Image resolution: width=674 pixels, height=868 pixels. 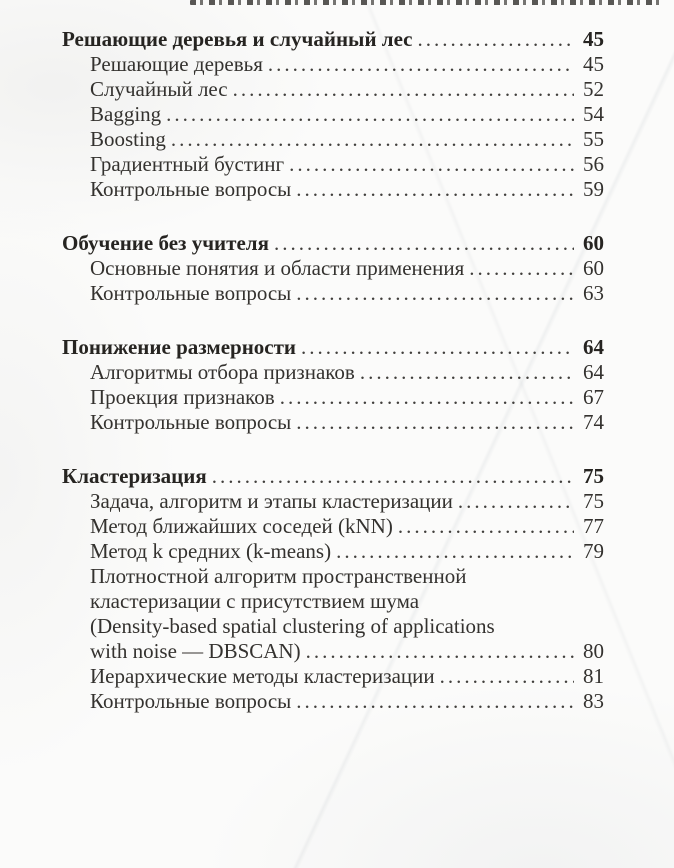 I want to click on toc-entry: Понижение размерности 64, so click(x=302, y=347).